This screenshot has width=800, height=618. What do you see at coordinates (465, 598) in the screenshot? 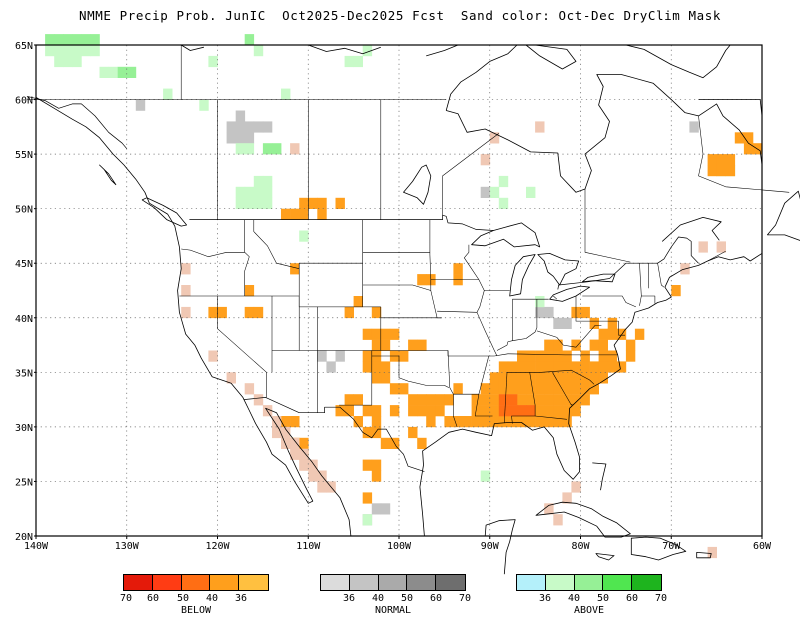
I see `legend-normal-tick: 70` at bounding box center [465, 598].